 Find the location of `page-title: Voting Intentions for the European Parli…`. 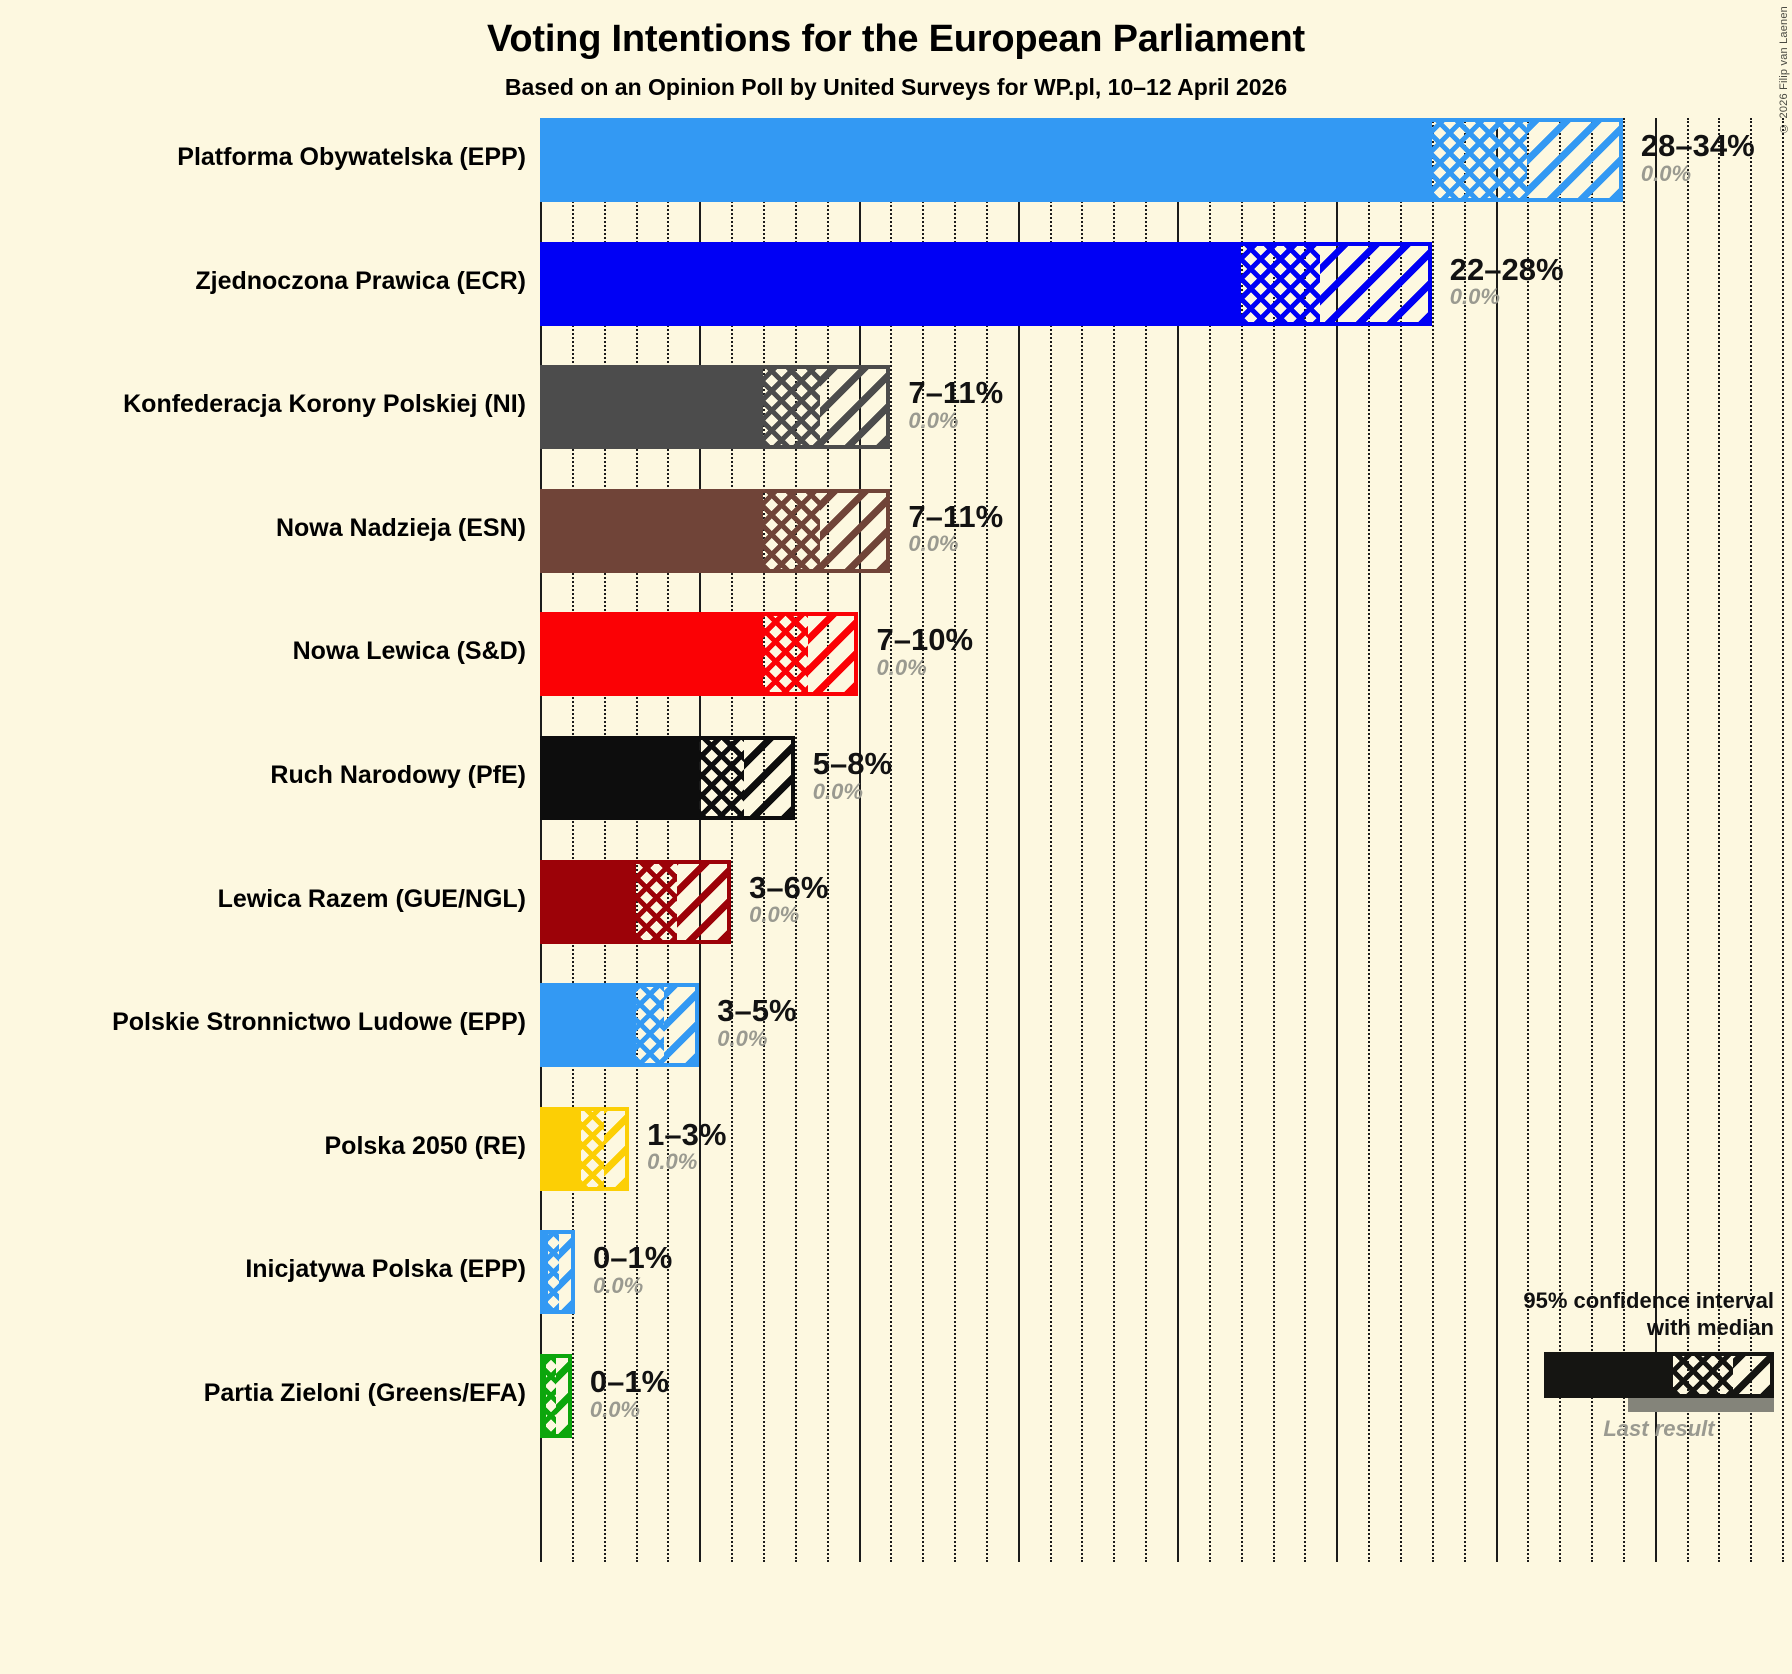

page-title: Voting Intentions for the European Parli… is located at coordinates (896, 39).